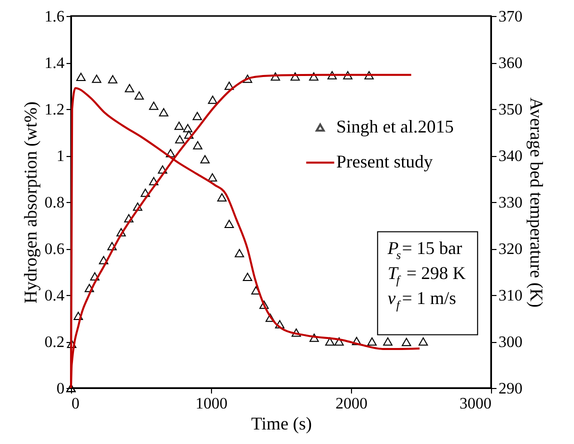  Describe the element at coordinates (510, 63) in the screenshot. I see `y2-tick-label: 360` at that location.